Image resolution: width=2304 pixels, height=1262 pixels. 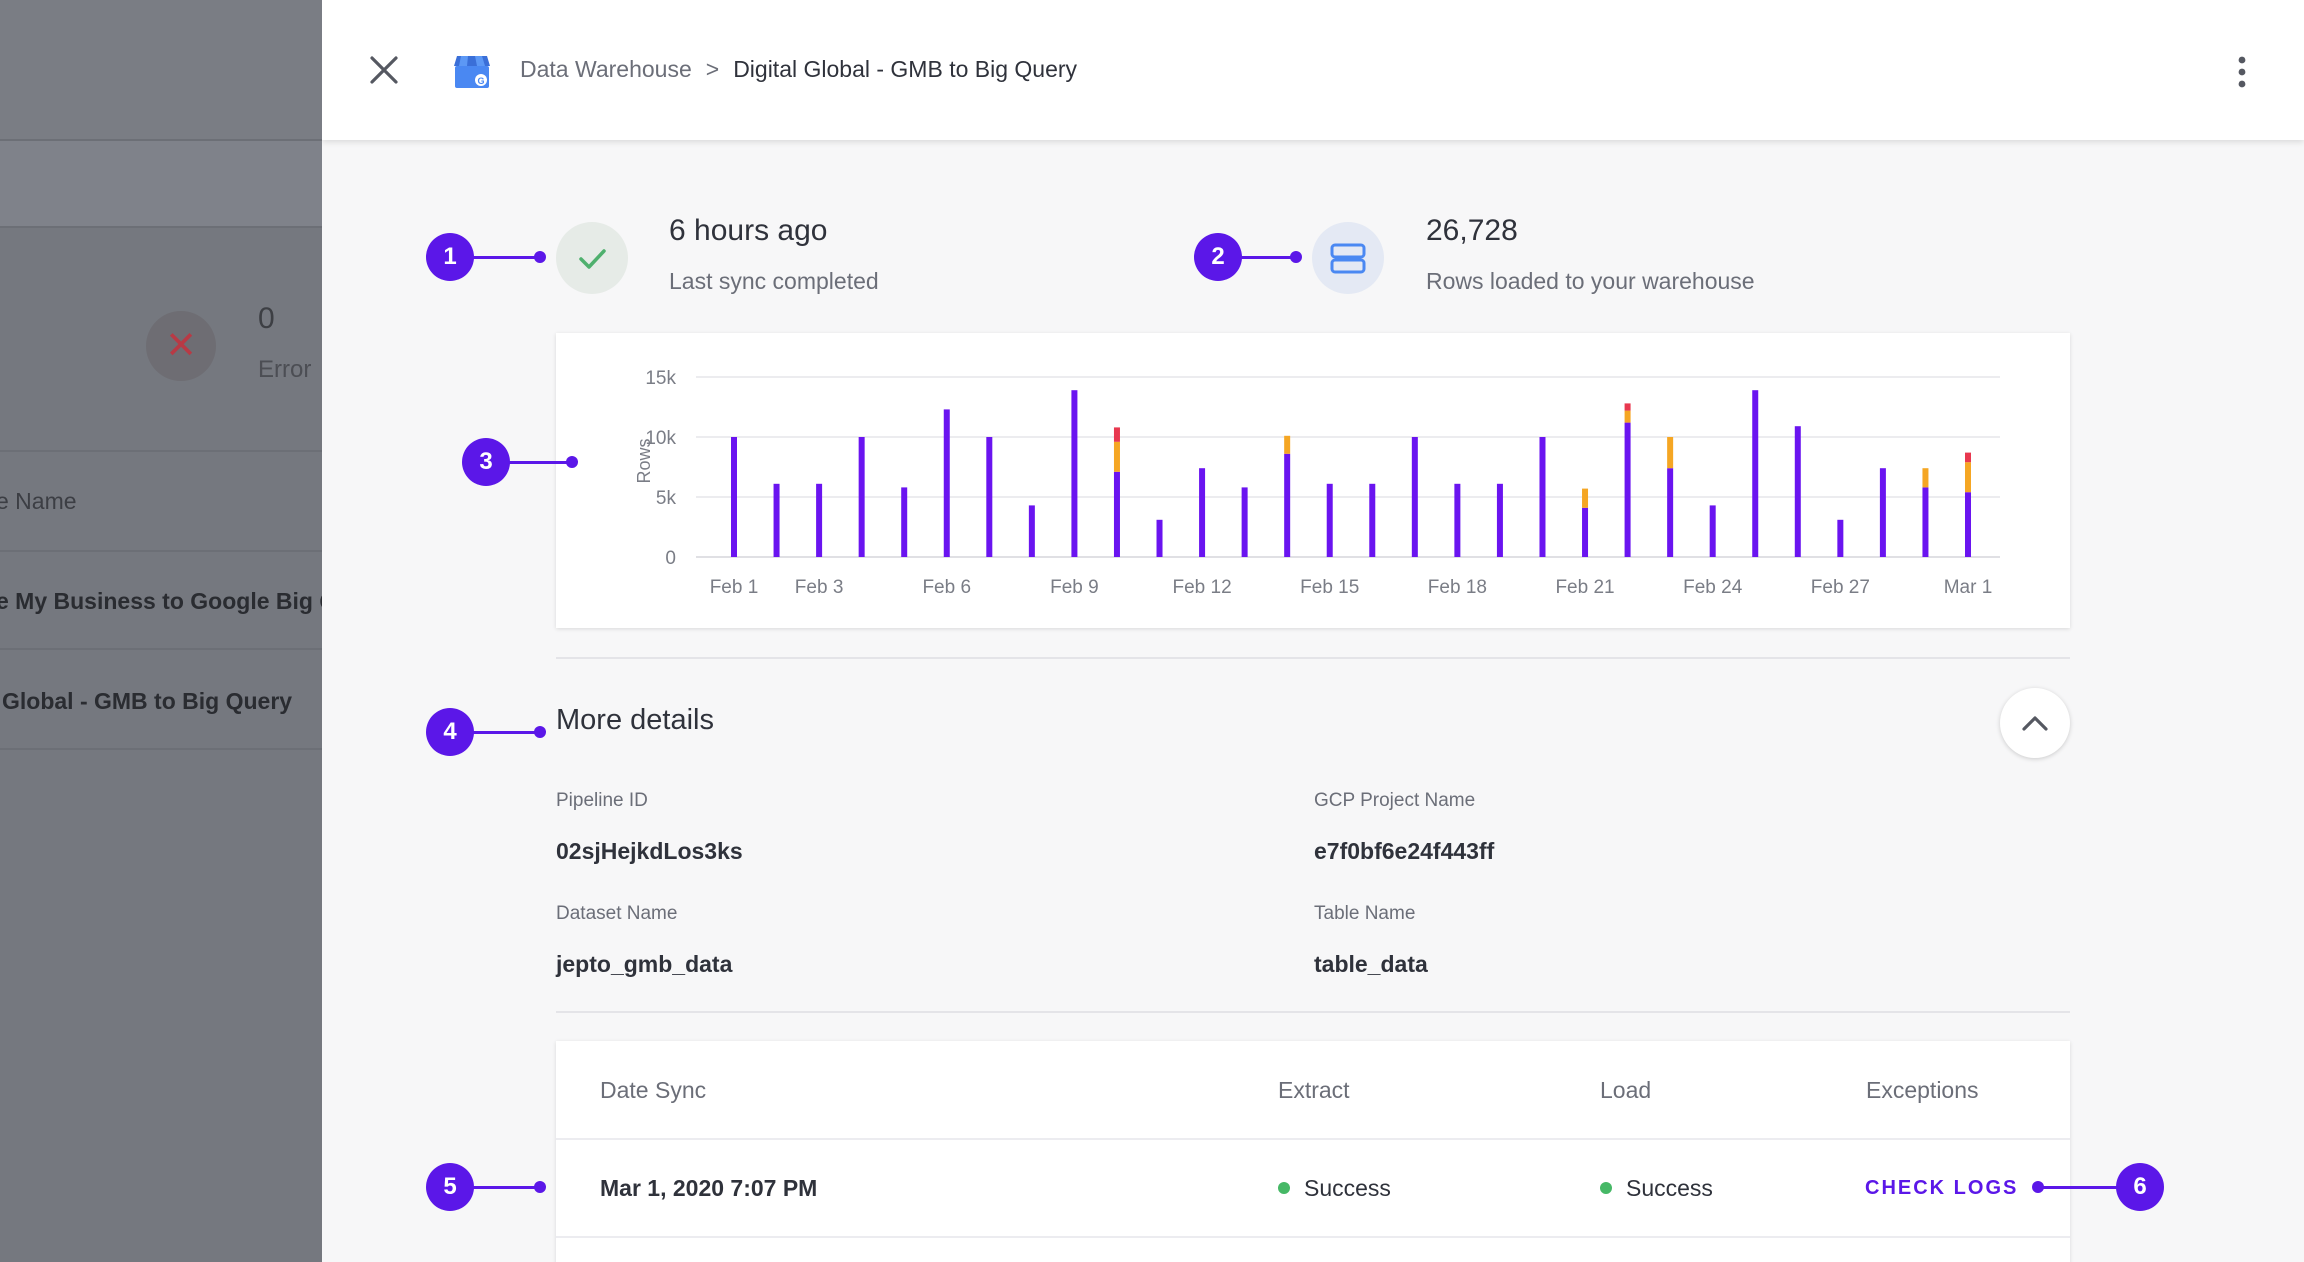 What do you see at coordinates (819, 587) in the screenshot?
I see `x-tick-label: Feb 3` at bounding box center [819, 587].